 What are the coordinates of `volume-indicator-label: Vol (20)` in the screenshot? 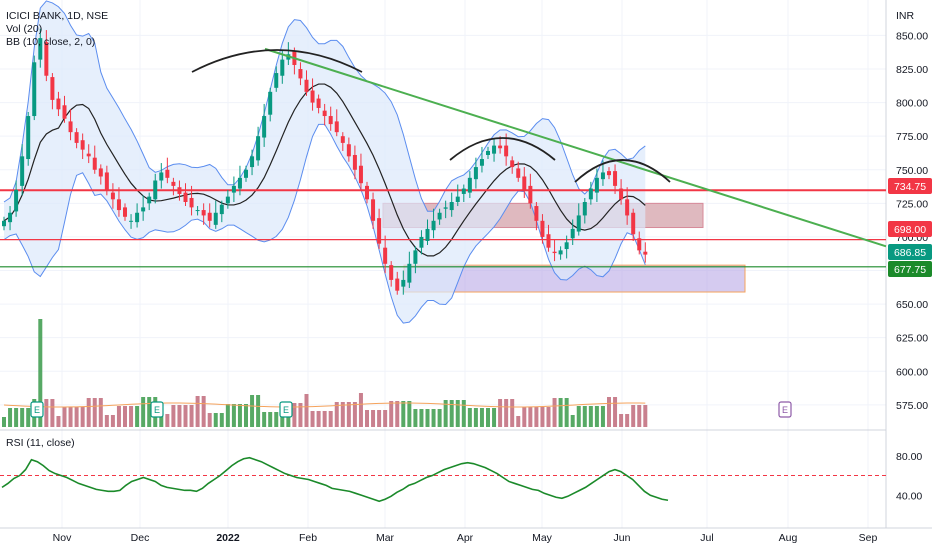 It's located at (24, 29).